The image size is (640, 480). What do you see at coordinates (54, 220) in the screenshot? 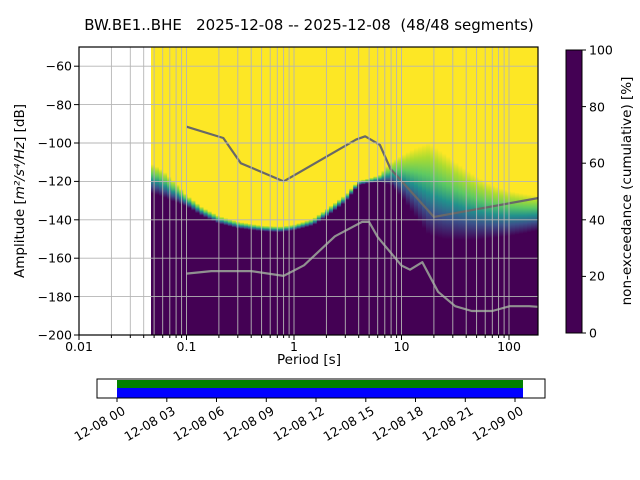
I see `y-tick-label: −140` at bounding box center [54, 220].